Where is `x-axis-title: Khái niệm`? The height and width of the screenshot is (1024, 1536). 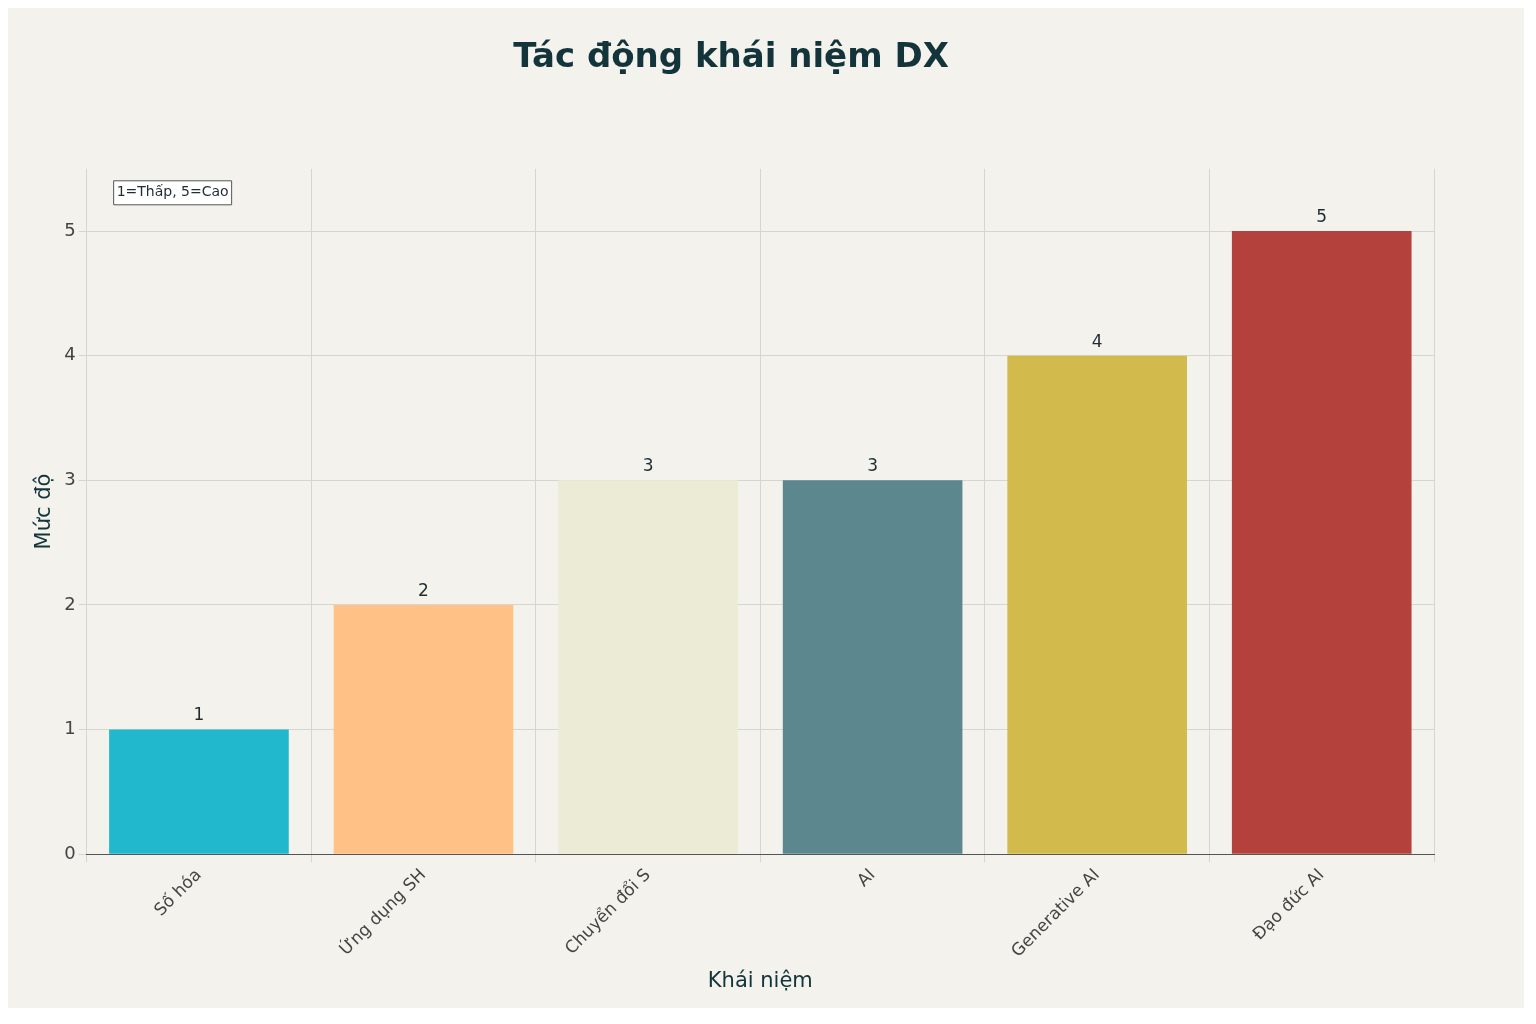 x-axis-title: Khái niệm is located at coordinates (760, 979).